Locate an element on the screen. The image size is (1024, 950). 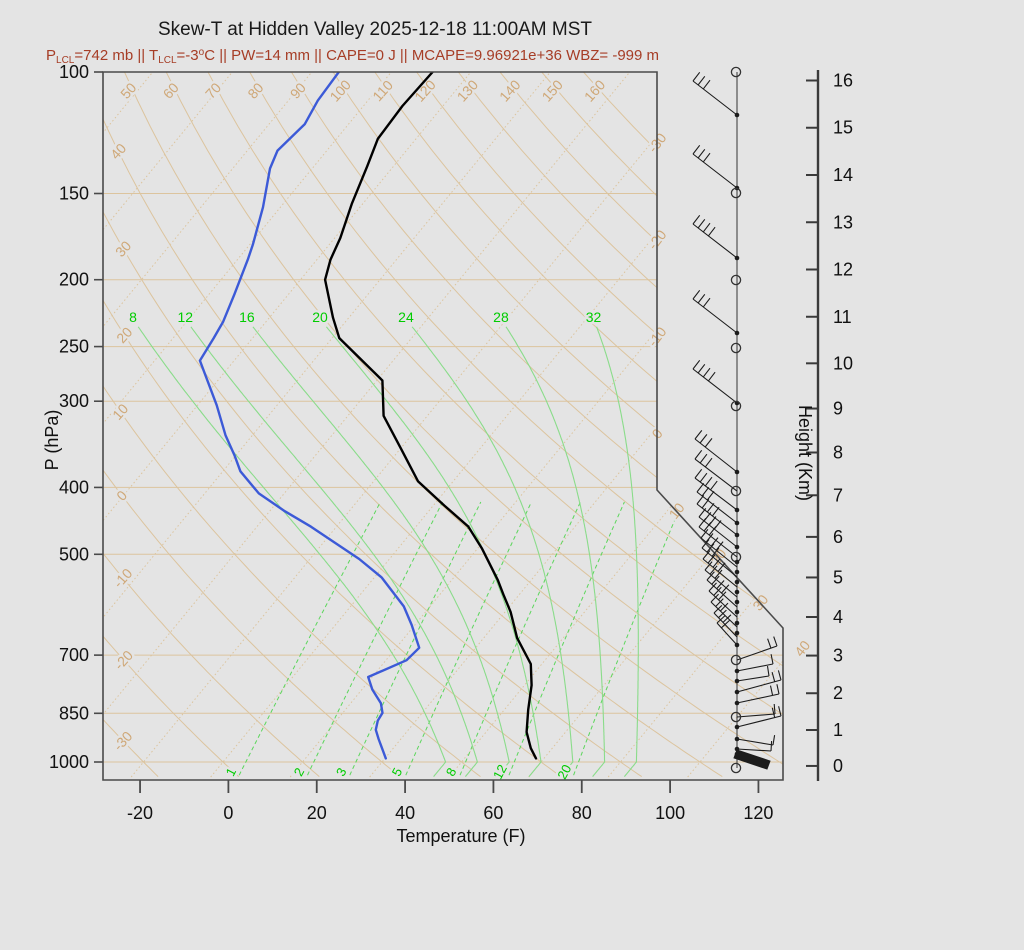
dry-adiabat-label-left: -10 is located at coordinates (123, 578).